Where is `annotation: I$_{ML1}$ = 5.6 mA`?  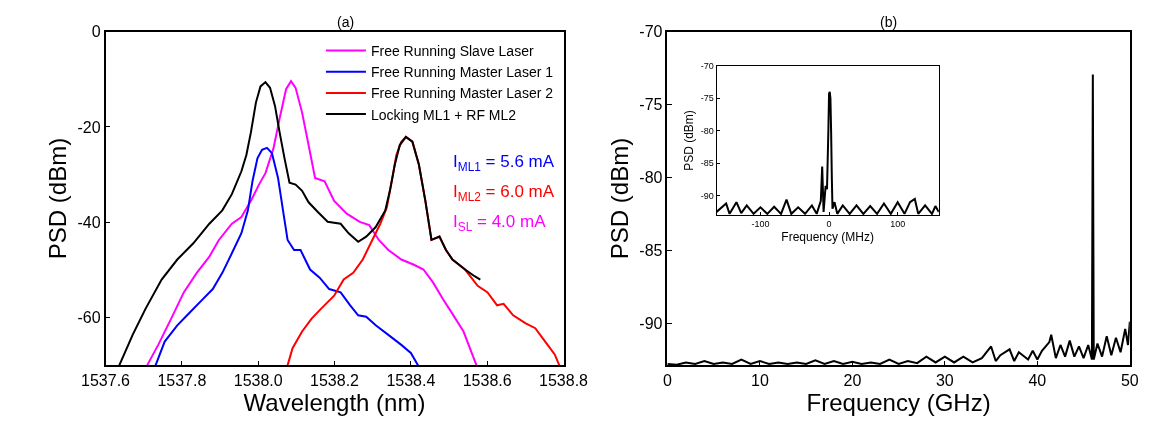
annotation: I$_{ML1}$ = 5.6 mA is located at coordinates (504, 163).